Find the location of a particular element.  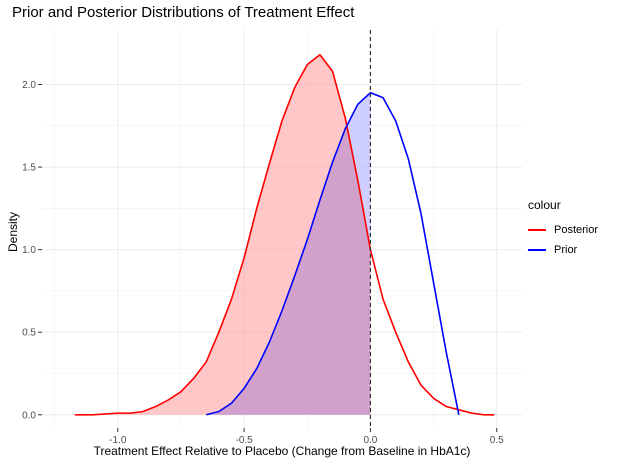

y-tick-label: 2.0 is located at coordinates (29, 85).